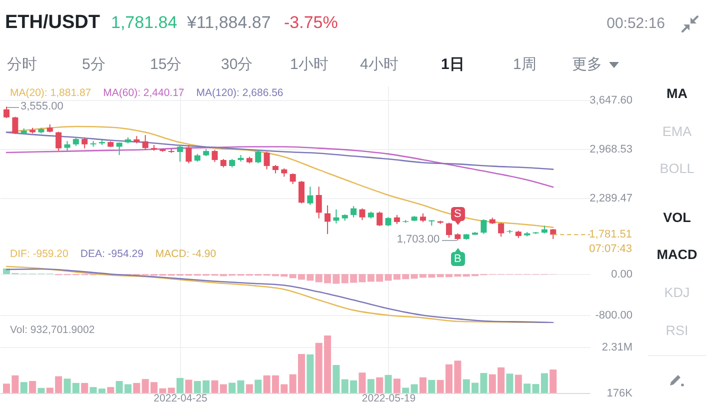 This screenshot has width=720, height=405. I want to click on text: 分时, so click(22, 65).